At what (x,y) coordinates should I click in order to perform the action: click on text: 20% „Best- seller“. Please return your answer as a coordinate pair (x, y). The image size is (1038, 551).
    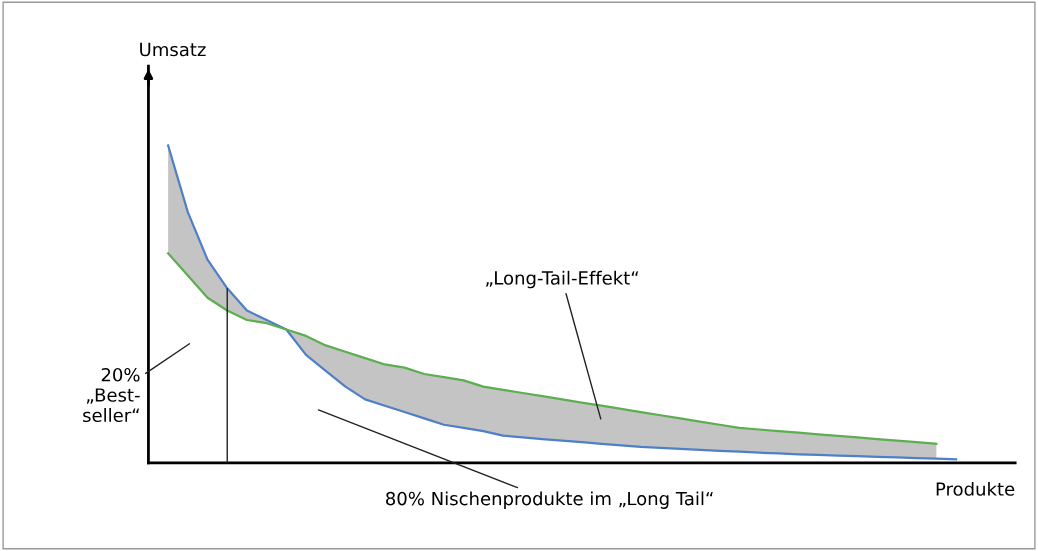
    Looking at the image, I should click on (111, 395).